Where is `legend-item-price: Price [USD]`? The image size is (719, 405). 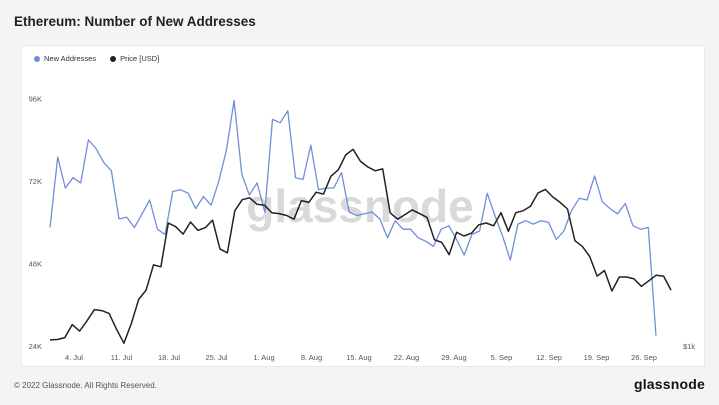 legend-item-price: Price [USD] is located at coordinates (134, 58).